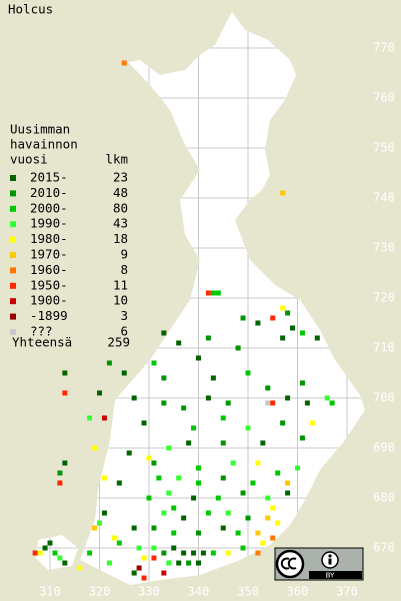  What do you see at coordinates (384, 348) in the screenshot?
I see `y-tick-label: 710` at bounding box center [384, 348].